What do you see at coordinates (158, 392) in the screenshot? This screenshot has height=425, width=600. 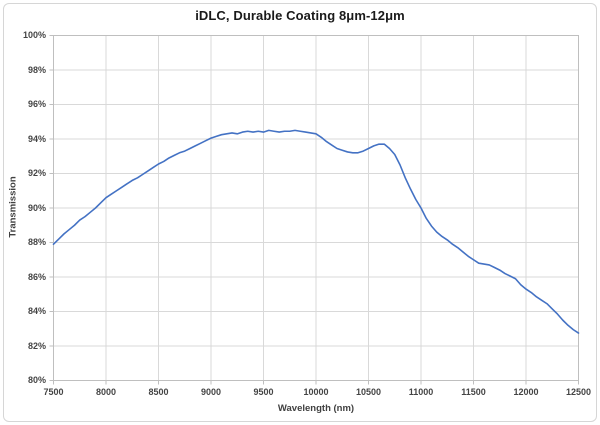 I see `x-tick-label: 8500` at bounding box center [158, 392].